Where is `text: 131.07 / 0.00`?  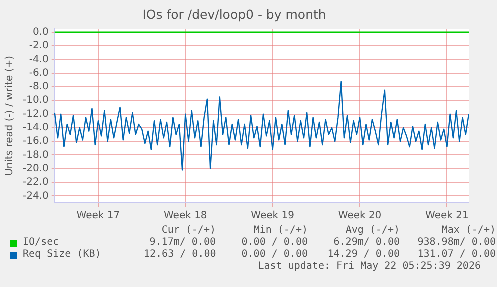
text: 131.07 / 0.00 is located at coordinates (456, 255).